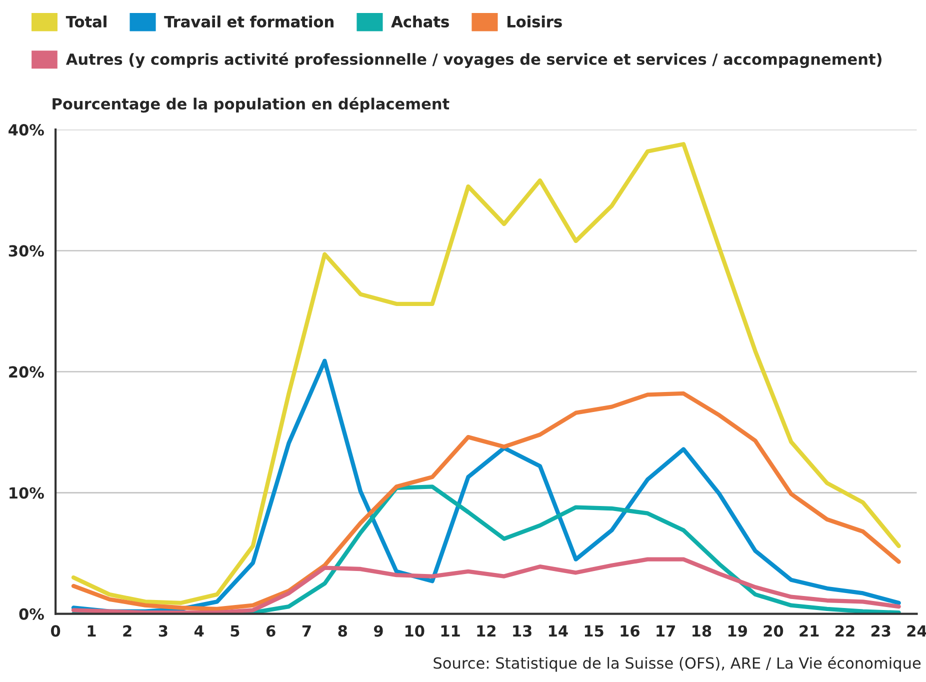 The height and width of the screenshot is (682, 926). What do you see at coordinates (249, 22) in the screenshot?
I see `legend-label: Travail et formation` at bounding box center [249, 22].